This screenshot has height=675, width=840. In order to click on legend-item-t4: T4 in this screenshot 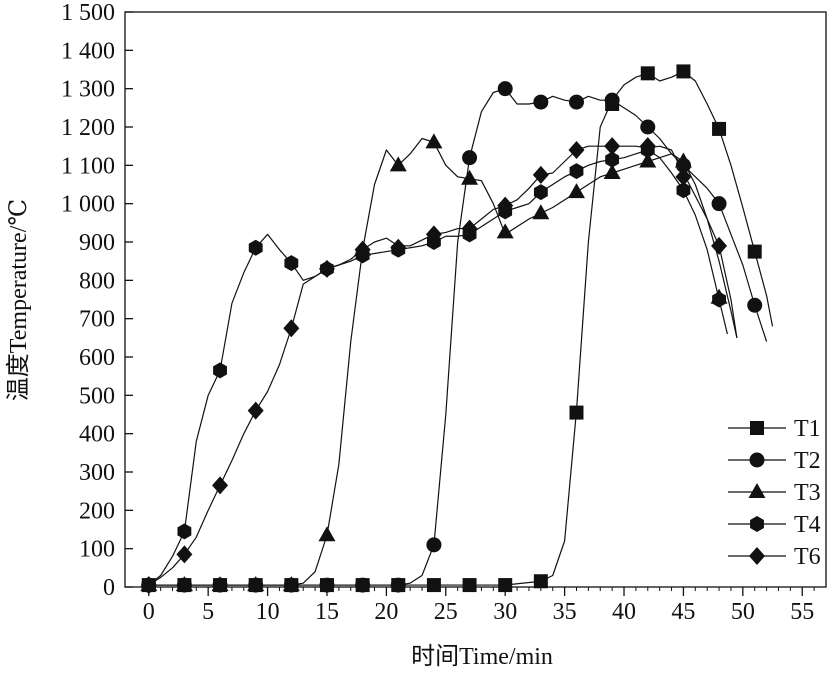, I will do `click(774, 525)`.